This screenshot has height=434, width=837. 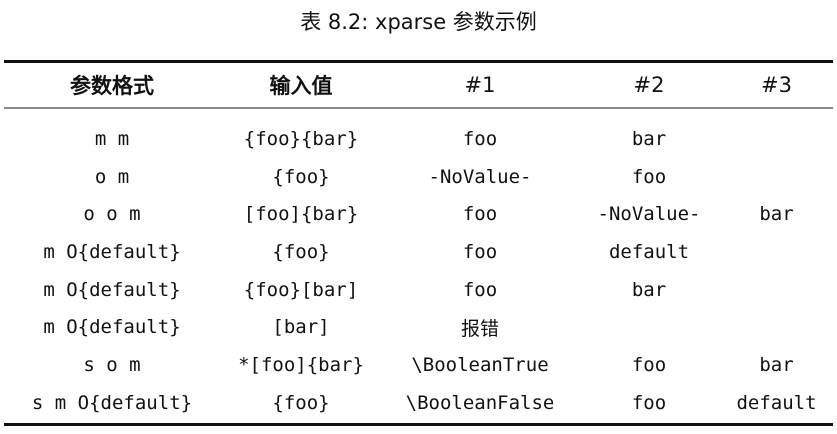 I want to click on table-cell: o o m, so click(x=112, y=214).